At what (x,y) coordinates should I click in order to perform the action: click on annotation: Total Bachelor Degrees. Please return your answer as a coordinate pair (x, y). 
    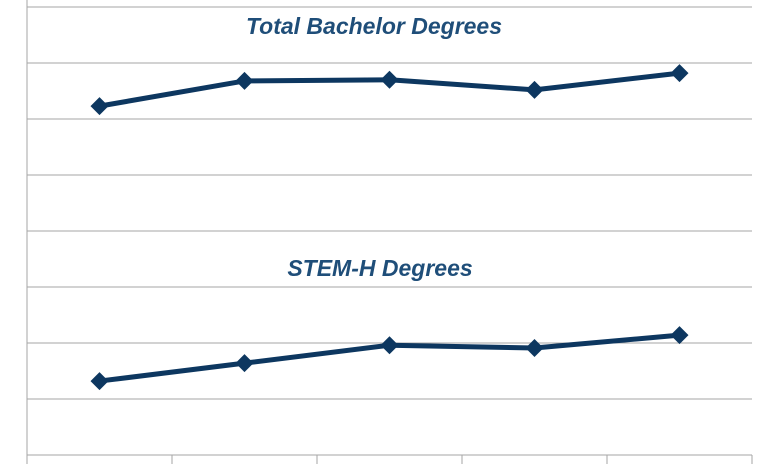
    Looking at the image, I should click on (374, 26).